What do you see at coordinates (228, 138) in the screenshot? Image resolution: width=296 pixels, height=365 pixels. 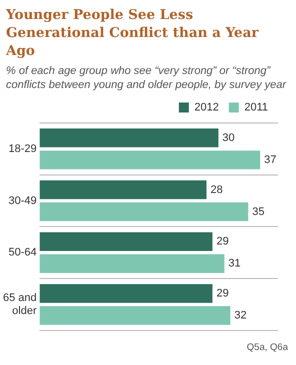 I see `data-label: 30` at bounding box center [228, 138].